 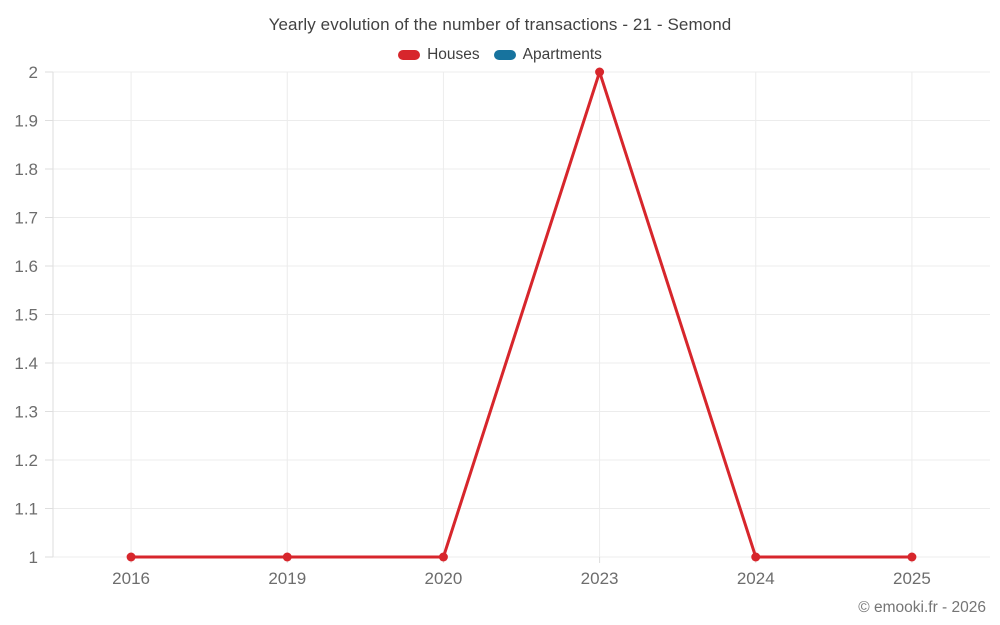 I want to click on data-point-houses-2023, so click(x=600, y=72).